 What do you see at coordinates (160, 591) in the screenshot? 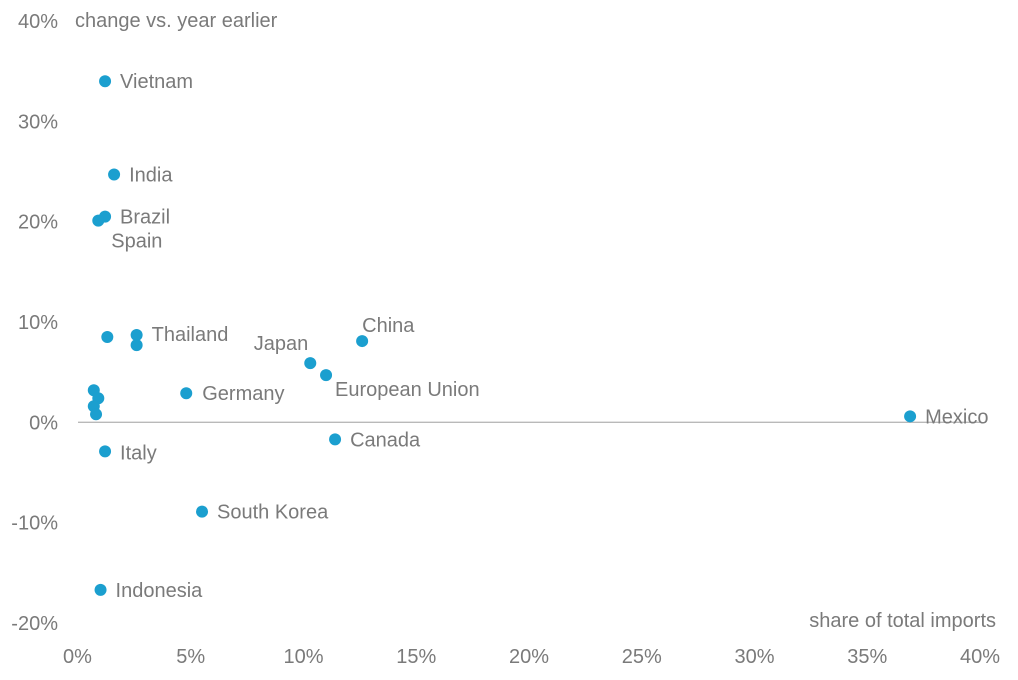
I see `point-label: Indonesia` at bounding box center [160, 591].